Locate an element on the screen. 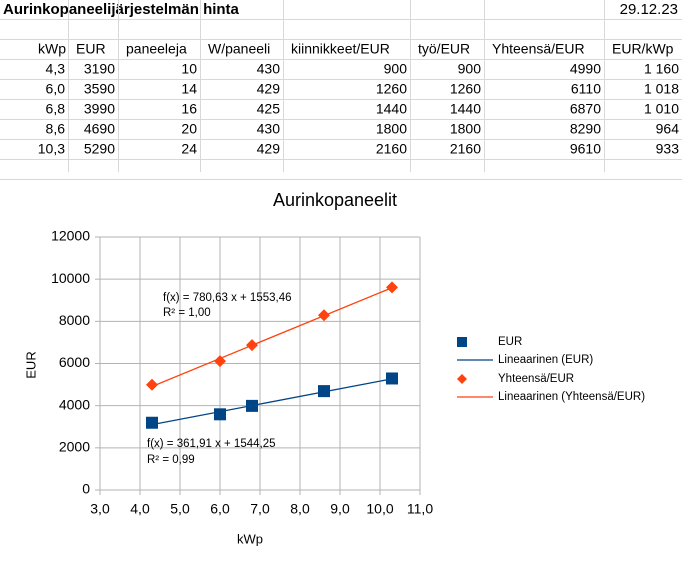 Image resolution: width=682 pixels, height=564 pixels. cell: 6,8 is located at coordinates (56, 109).